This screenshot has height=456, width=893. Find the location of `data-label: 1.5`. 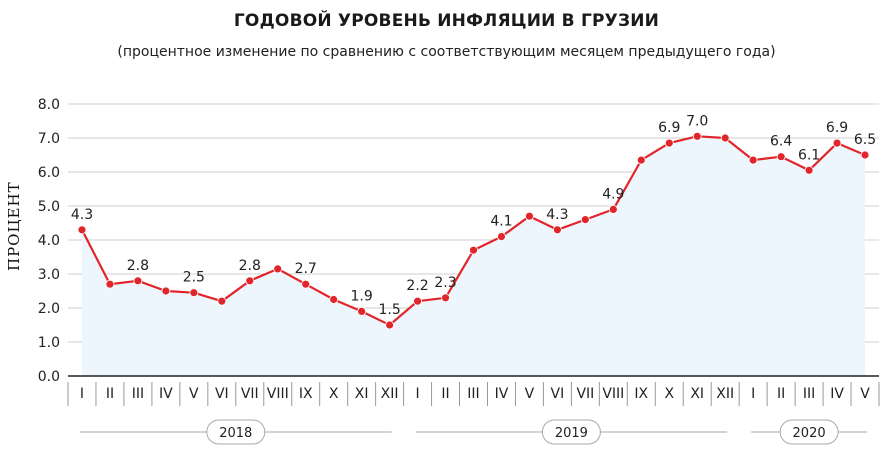

data-label: 1.5 is located at coordinates (389, 310).